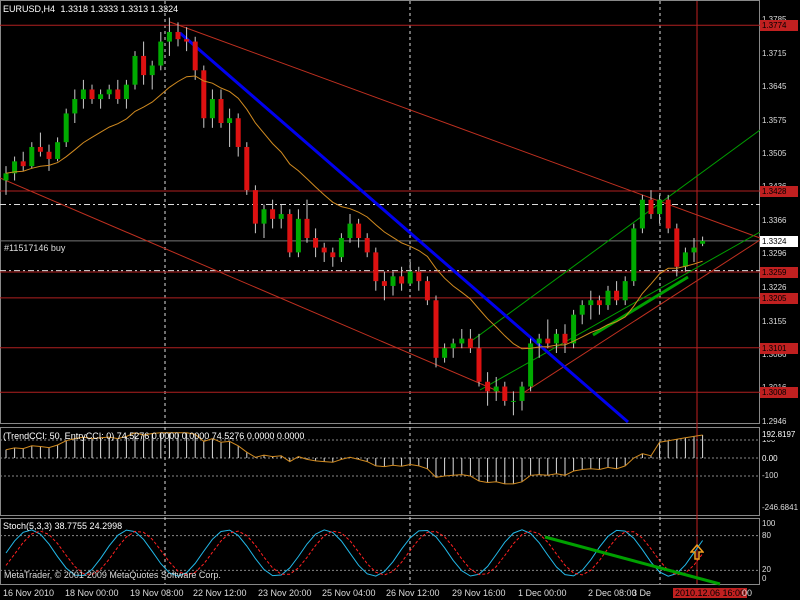 The width and height of the screenshot is (800, 600). Describe the element at coordinates (774, 421) in the screenshot. I see `price-tick: 1.2946` at that location.